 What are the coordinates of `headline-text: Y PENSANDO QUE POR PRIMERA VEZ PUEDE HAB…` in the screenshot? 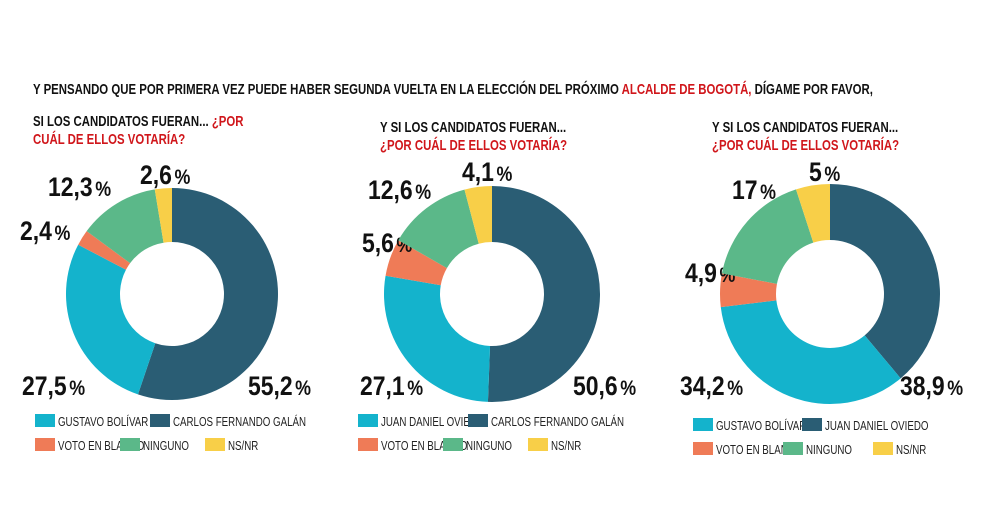 It's located at (327, 89).